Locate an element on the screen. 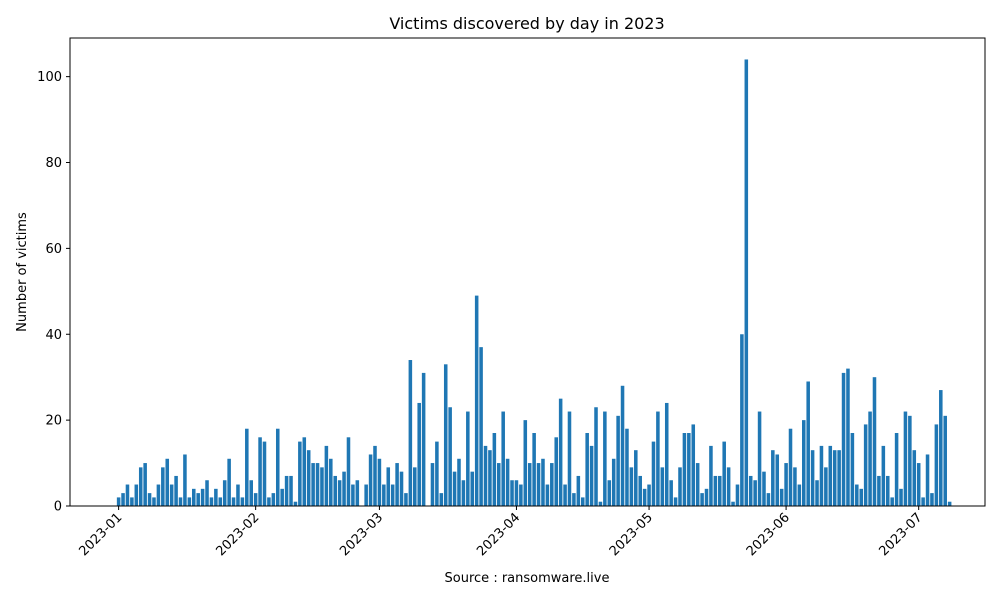 The image size is (1000, 600). y-axis: 0 20 40 60 80 100 is located at coordinates (53, 292).